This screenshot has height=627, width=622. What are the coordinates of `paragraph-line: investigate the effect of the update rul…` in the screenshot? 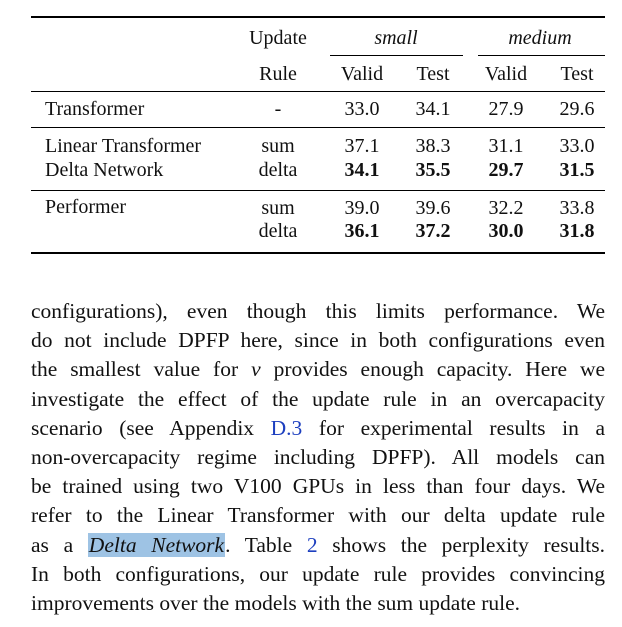 It's located at (318, 398).